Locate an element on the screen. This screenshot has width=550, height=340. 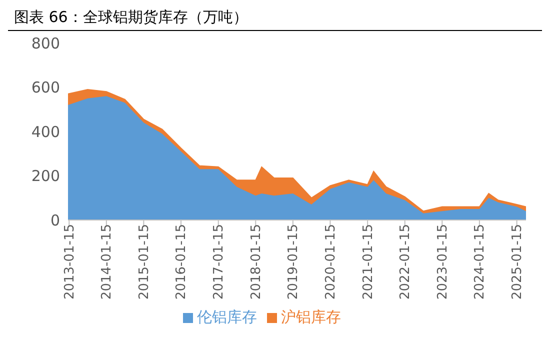
x-tick-label: 2013-01-15 is located at coordinates (70, 262).